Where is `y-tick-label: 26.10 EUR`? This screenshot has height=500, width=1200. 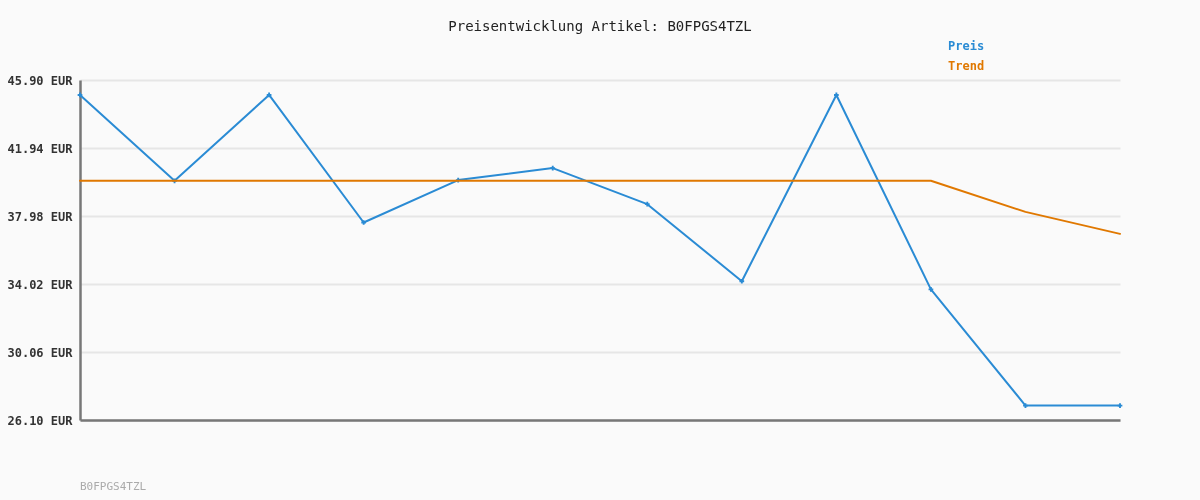
y-tick-label: 26.10 EUR is located at coordinates (40, 420).